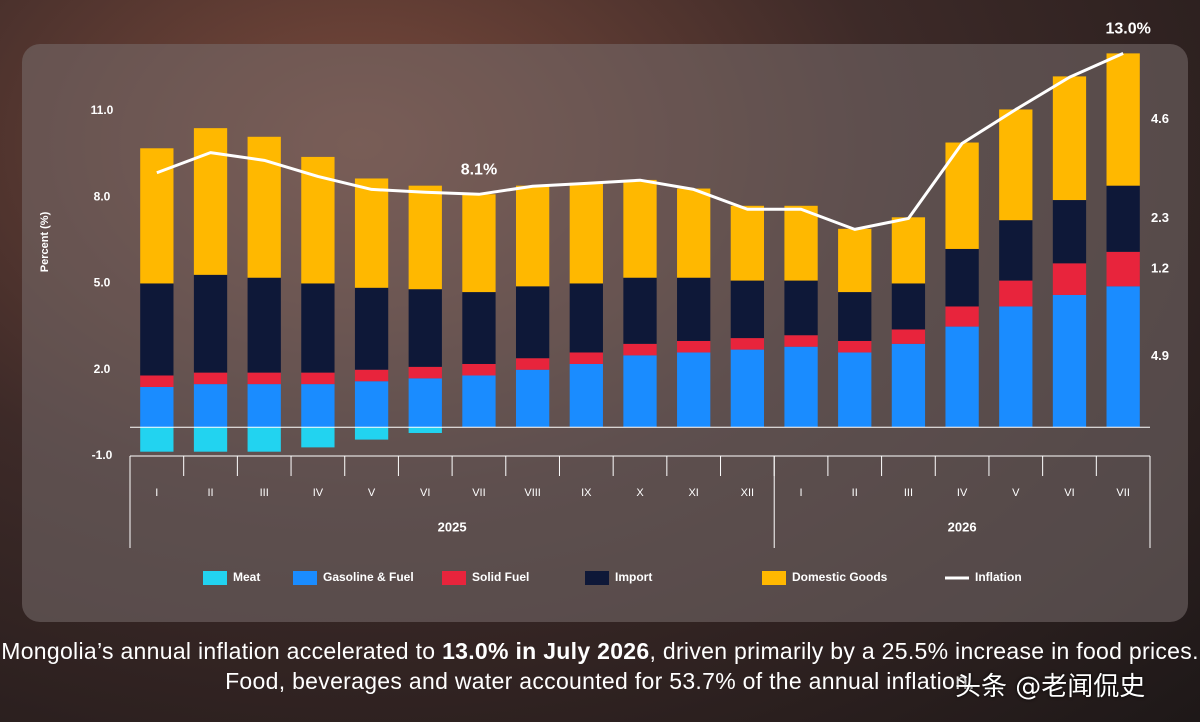 This screenshot has width=1200, height=722. What do you see at coordinates (102, 283) in the screenshot?
I see `y-tick-label: 5.0` at bounding box center [102, 283].